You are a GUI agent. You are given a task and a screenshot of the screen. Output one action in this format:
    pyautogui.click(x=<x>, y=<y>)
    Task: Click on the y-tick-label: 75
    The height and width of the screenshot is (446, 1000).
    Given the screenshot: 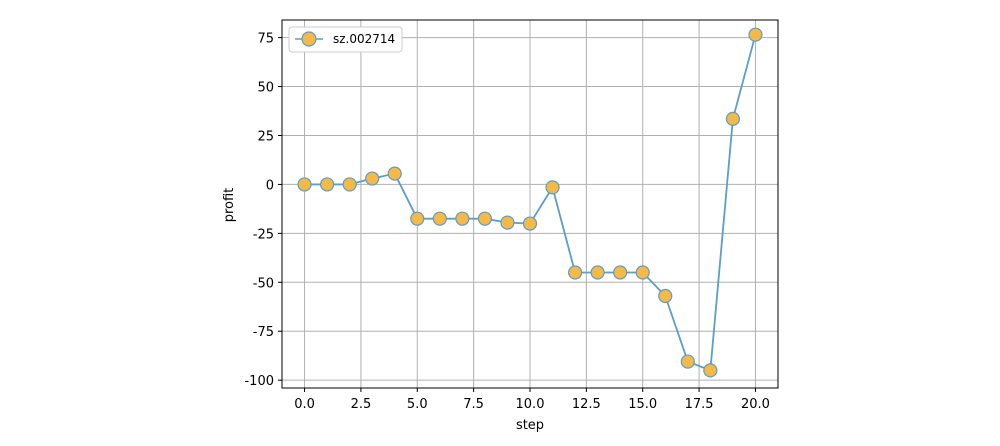 What is the action you would take?
    pyautogui.click(x=265, y=39)
    